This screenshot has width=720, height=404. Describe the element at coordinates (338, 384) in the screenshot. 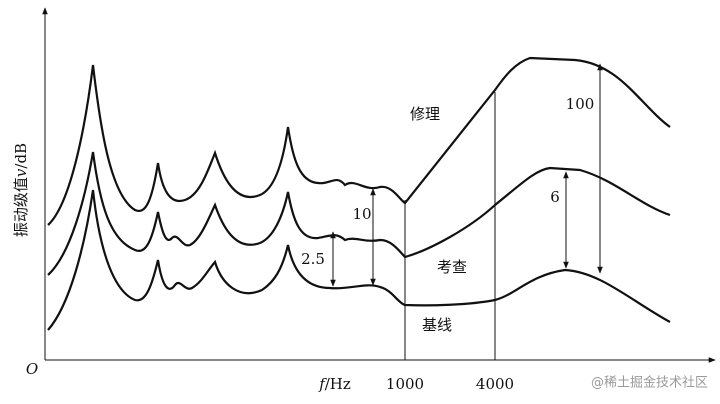

I see `x-label-unit: /Hz` at that location.